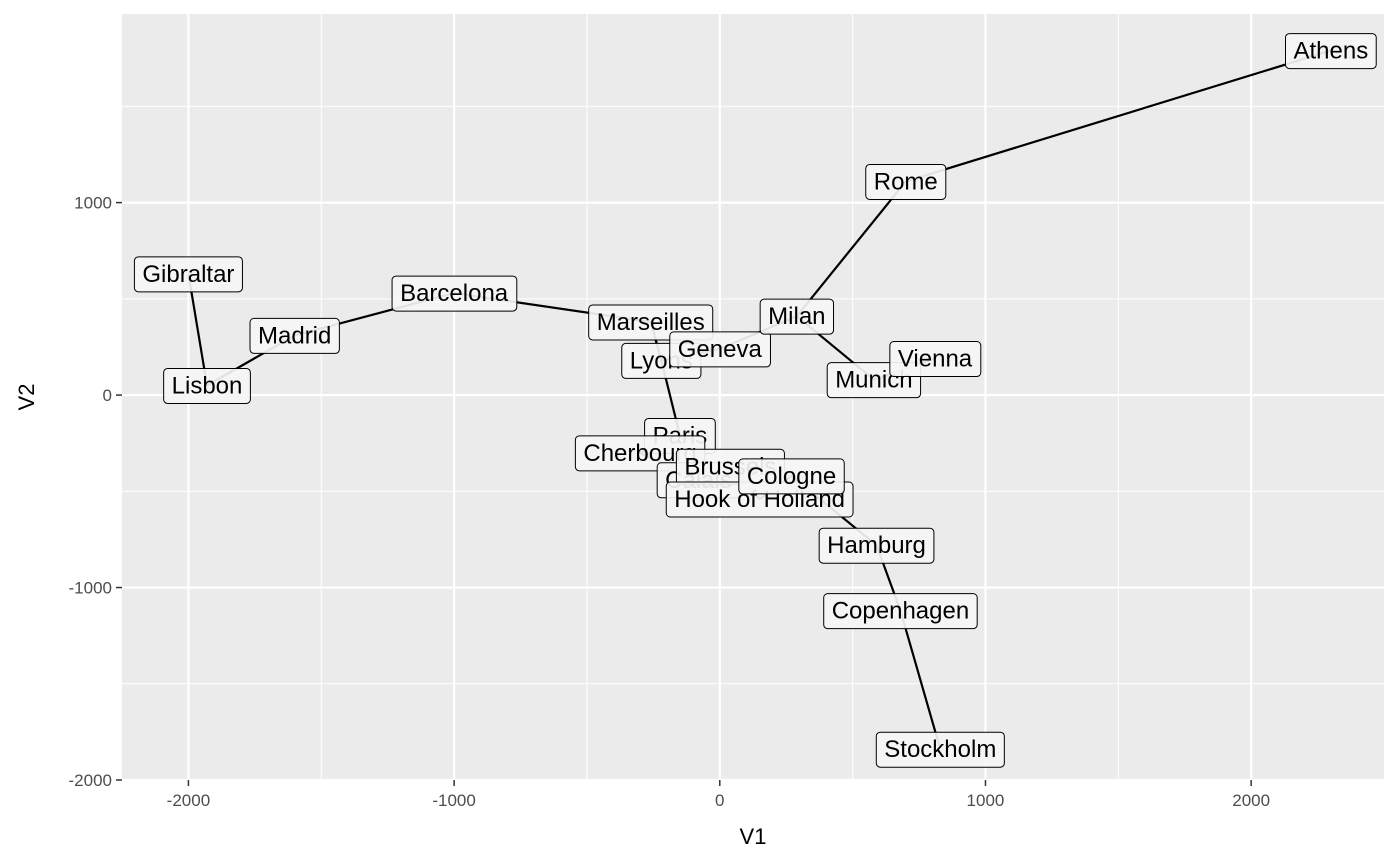 The width and height of the screenshot is (1400, 866). I want to click on label-text: Athens, so click(1331, 51).